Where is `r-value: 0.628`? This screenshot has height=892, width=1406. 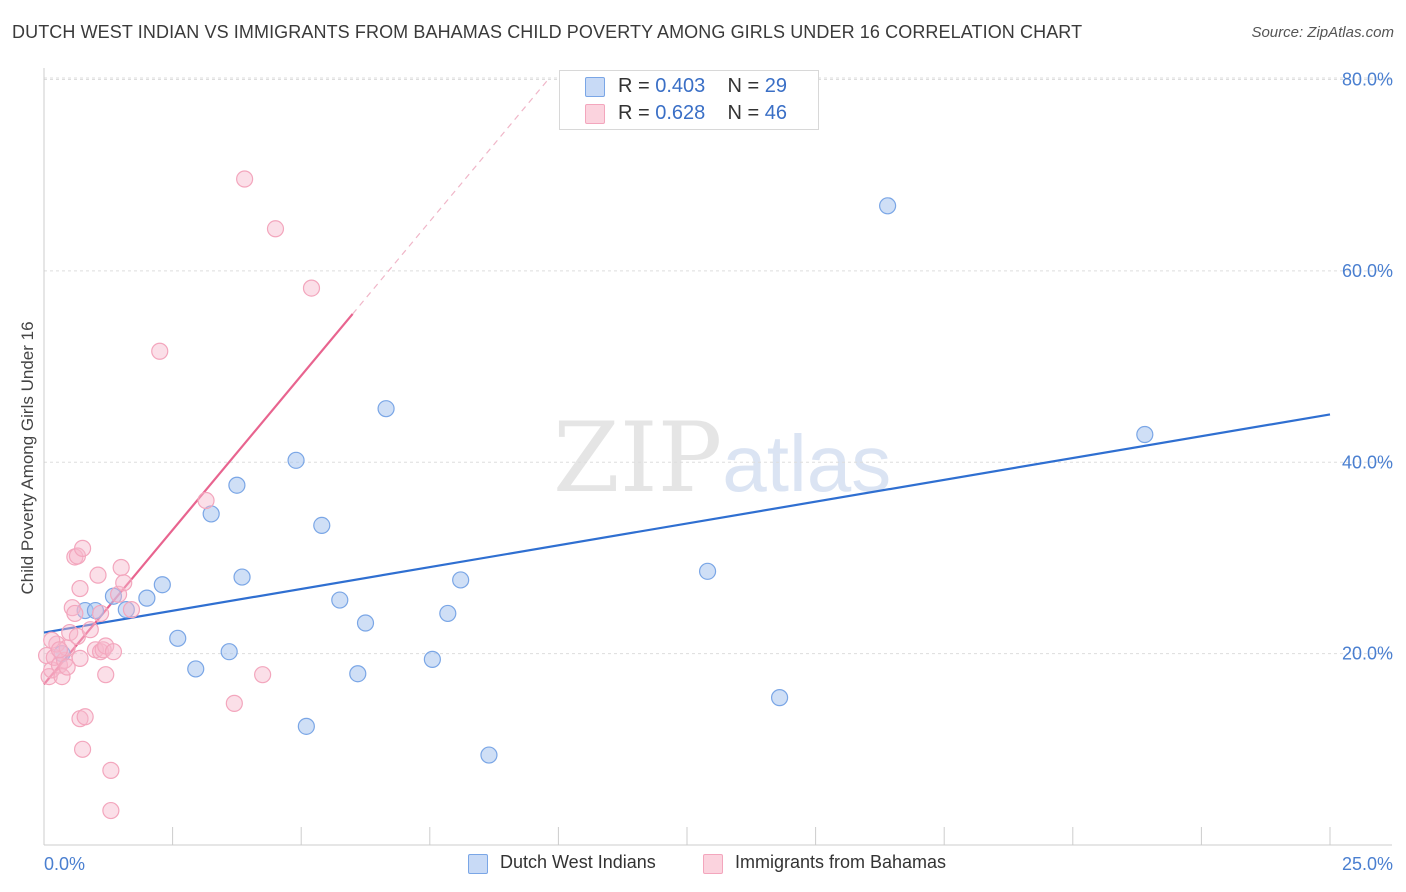 r-value: 0.628 is located at coordinates (680, 113).